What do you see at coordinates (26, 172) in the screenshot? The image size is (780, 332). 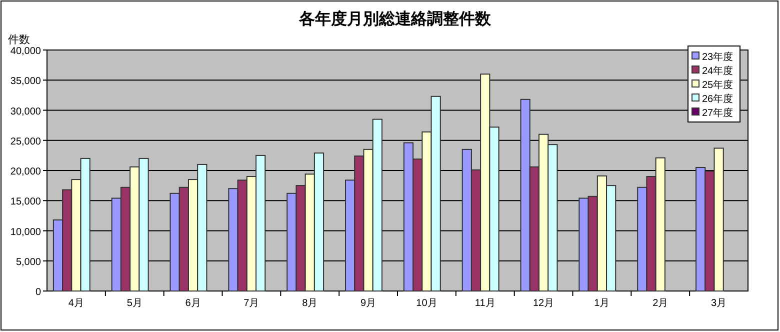 I see `y-tick-label: 20,000` at bounding box center [26, 172].